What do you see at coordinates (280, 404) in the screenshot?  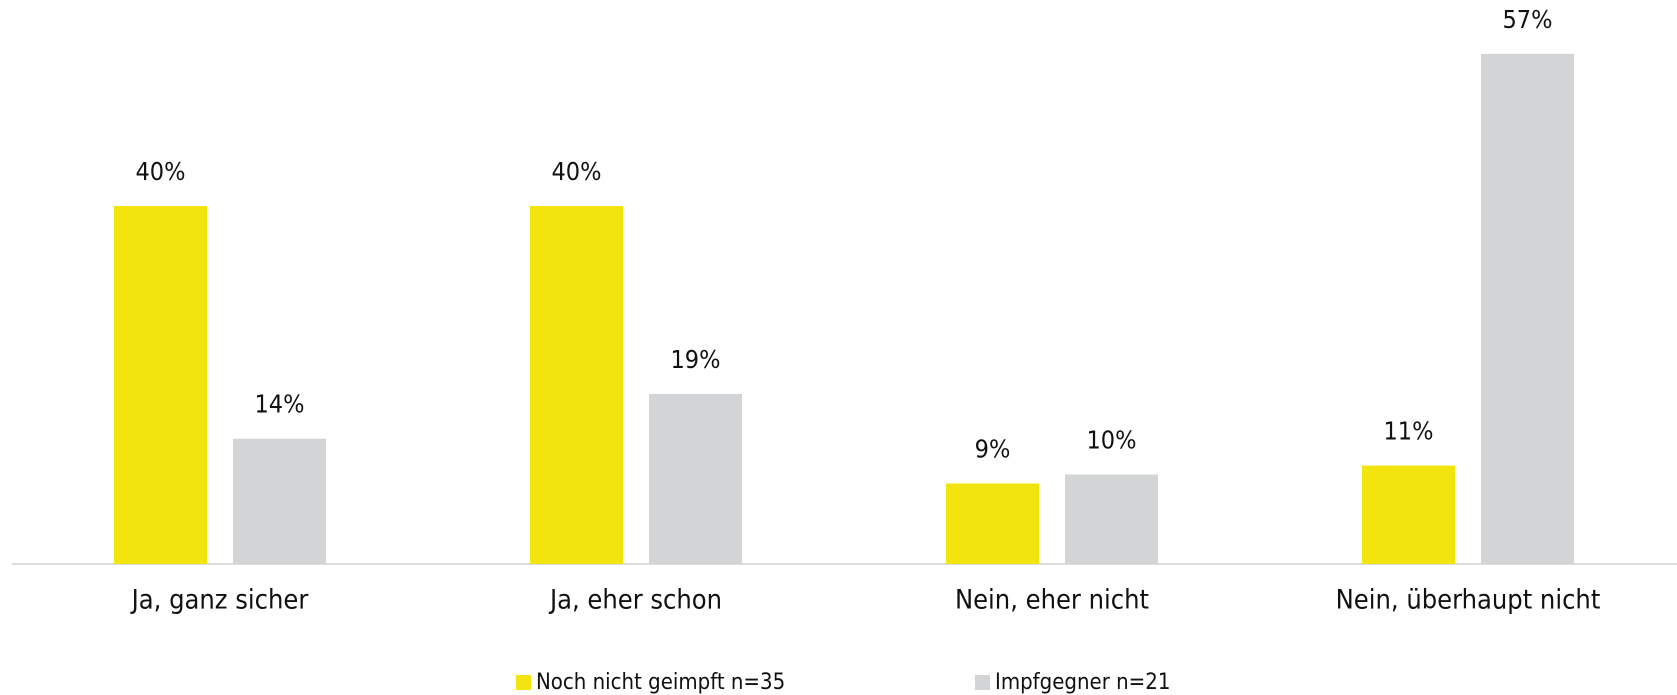 I see `value-label: 14%` at bounding box center [280, 404].